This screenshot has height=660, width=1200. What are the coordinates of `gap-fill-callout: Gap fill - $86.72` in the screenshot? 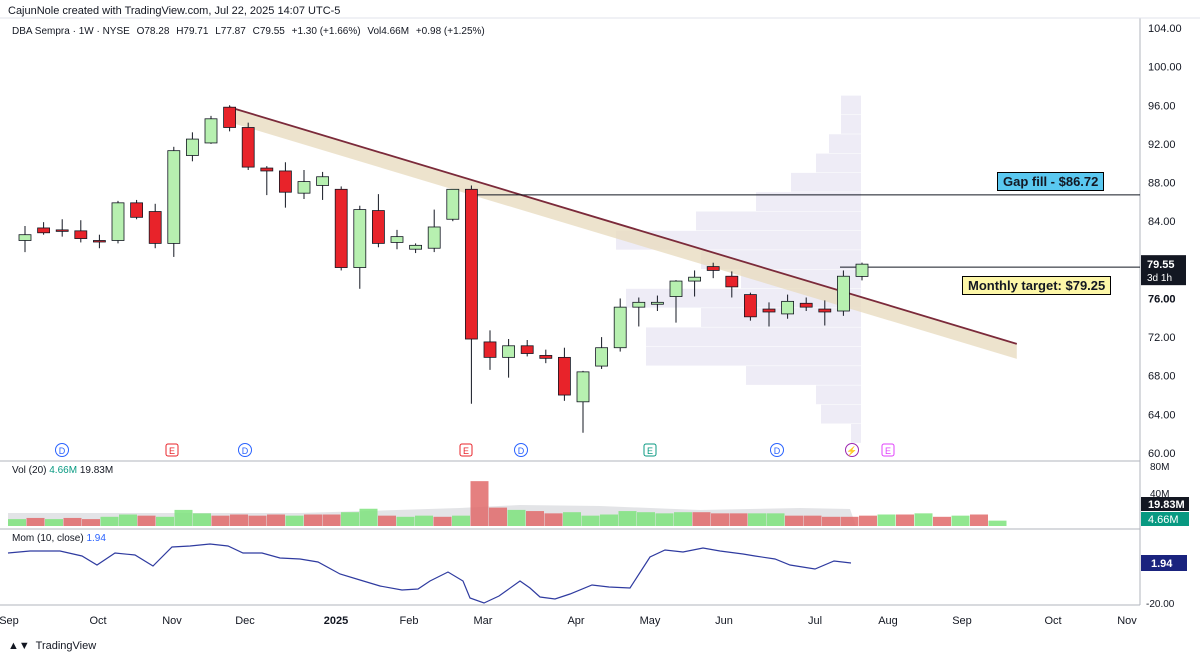 It's located at (1051, 181).